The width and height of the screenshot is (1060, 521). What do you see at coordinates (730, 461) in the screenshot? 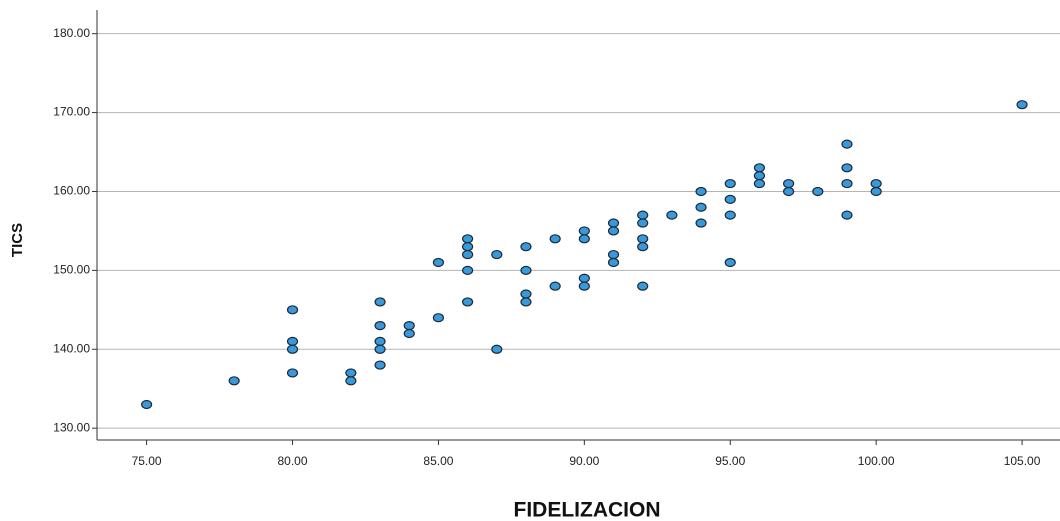
I see `x-tick-label: 95.00` at bounding box center [730, 461].